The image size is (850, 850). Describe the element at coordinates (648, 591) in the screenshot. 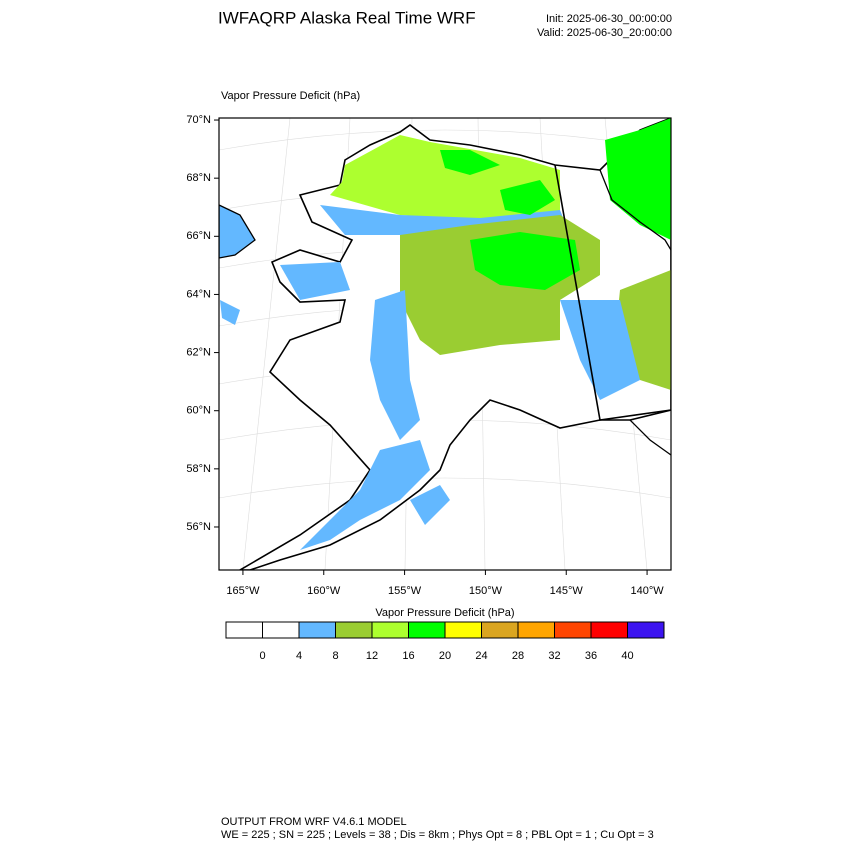

I see `lon-tick-label: 140°W` at that location.